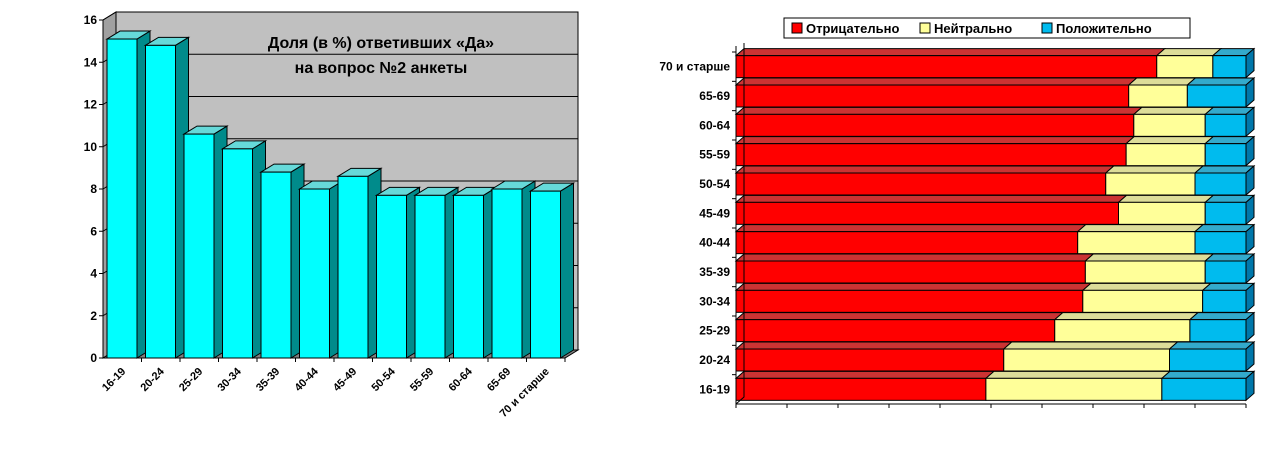 The width and height of the screenshot is (1280, 476). I want to click on x-tick-label: 50-54, so click(383, 379).